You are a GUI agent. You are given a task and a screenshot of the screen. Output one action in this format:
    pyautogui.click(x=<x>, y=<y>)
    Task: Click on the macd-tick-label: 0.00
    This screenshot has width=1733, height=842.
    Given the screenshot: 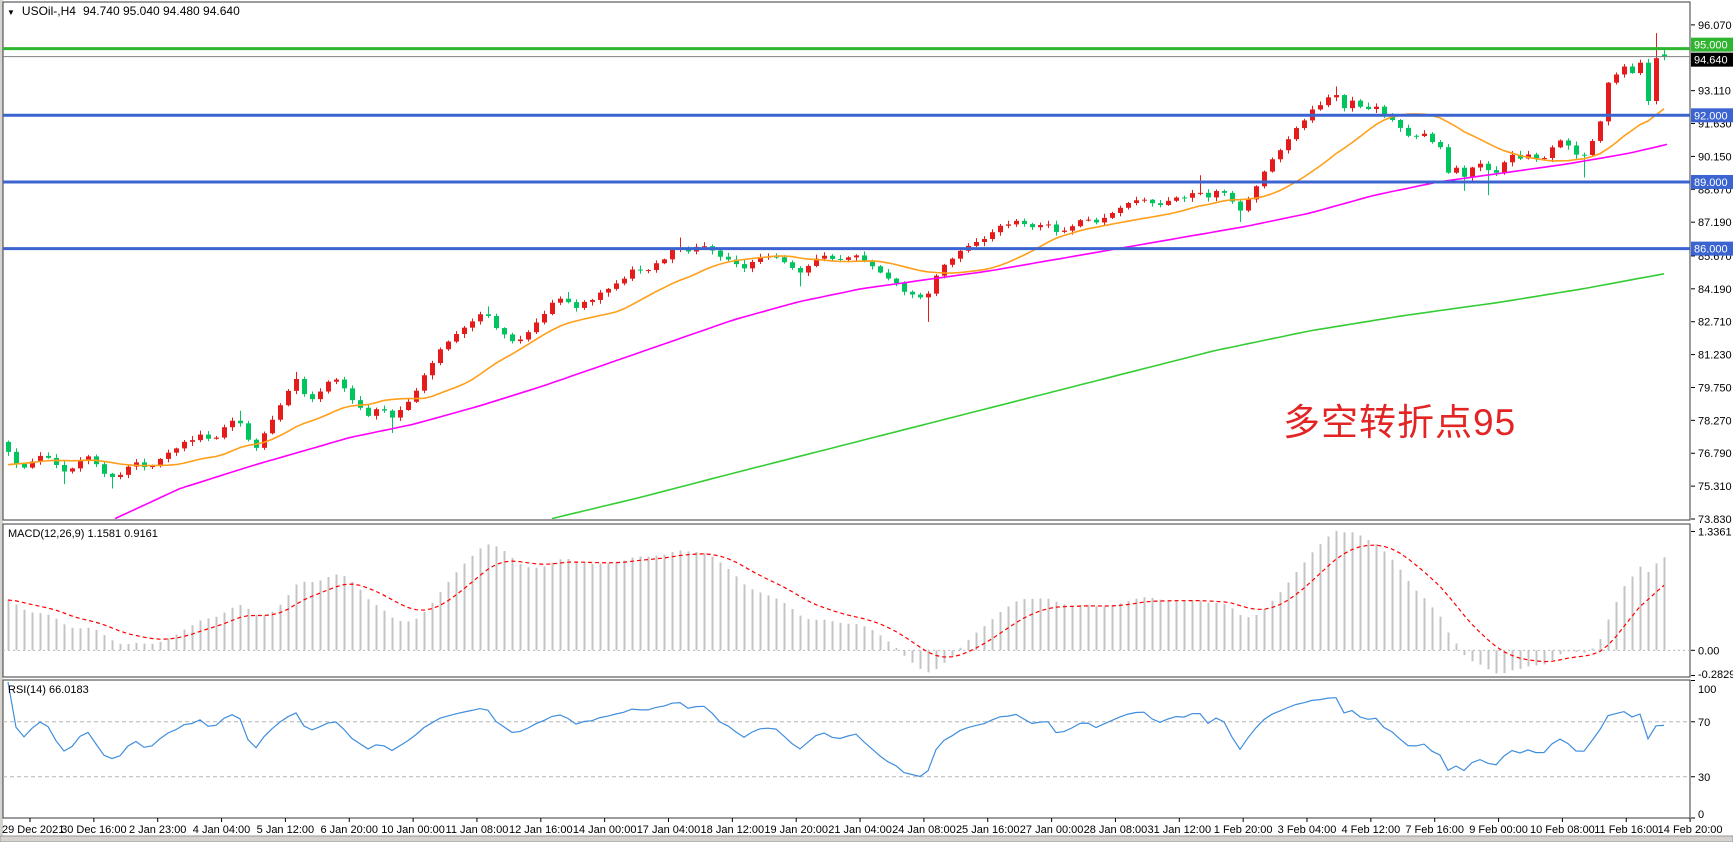 What is the action you would take?
    pyautogui.click(x=1708, y=651)
    